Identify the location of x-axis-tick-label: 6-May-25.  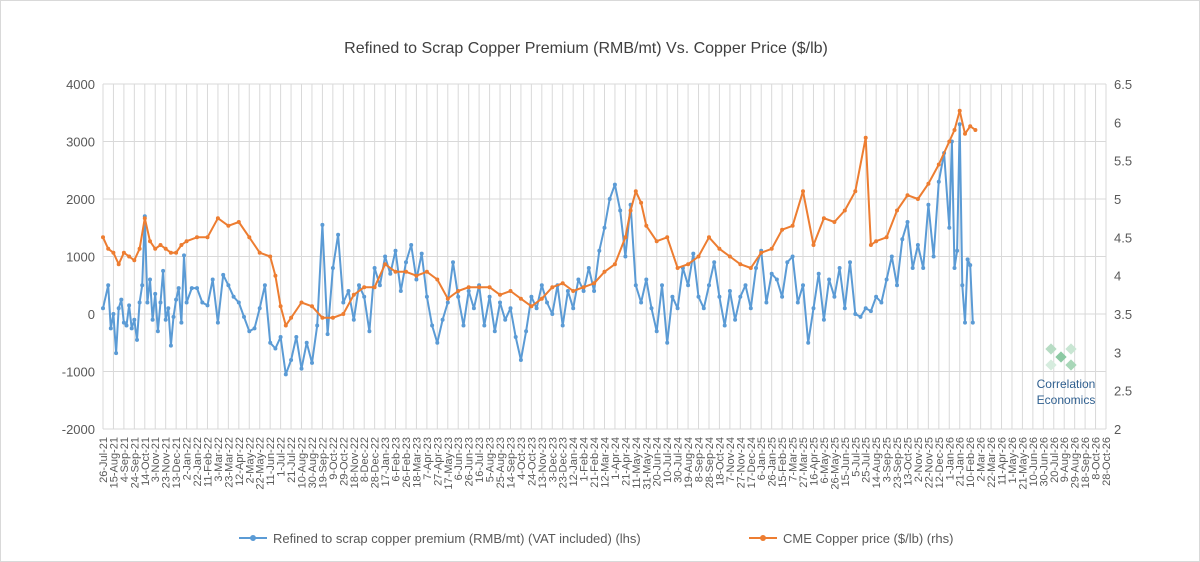
(825, 460).